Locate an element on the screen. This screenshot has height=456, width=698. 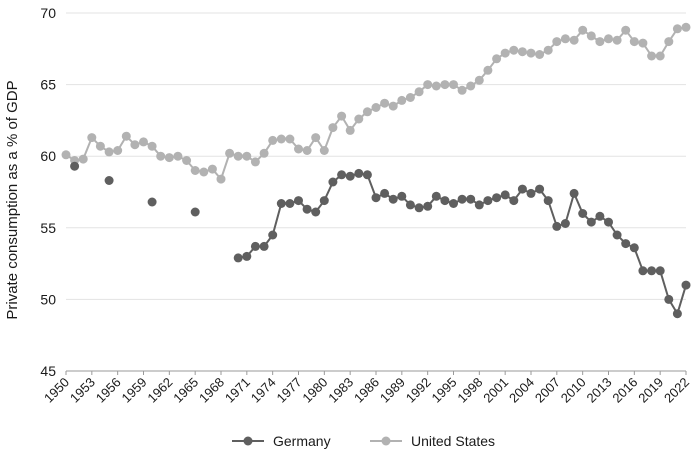
legend-label: Germany is located at coordinates (302, 441).